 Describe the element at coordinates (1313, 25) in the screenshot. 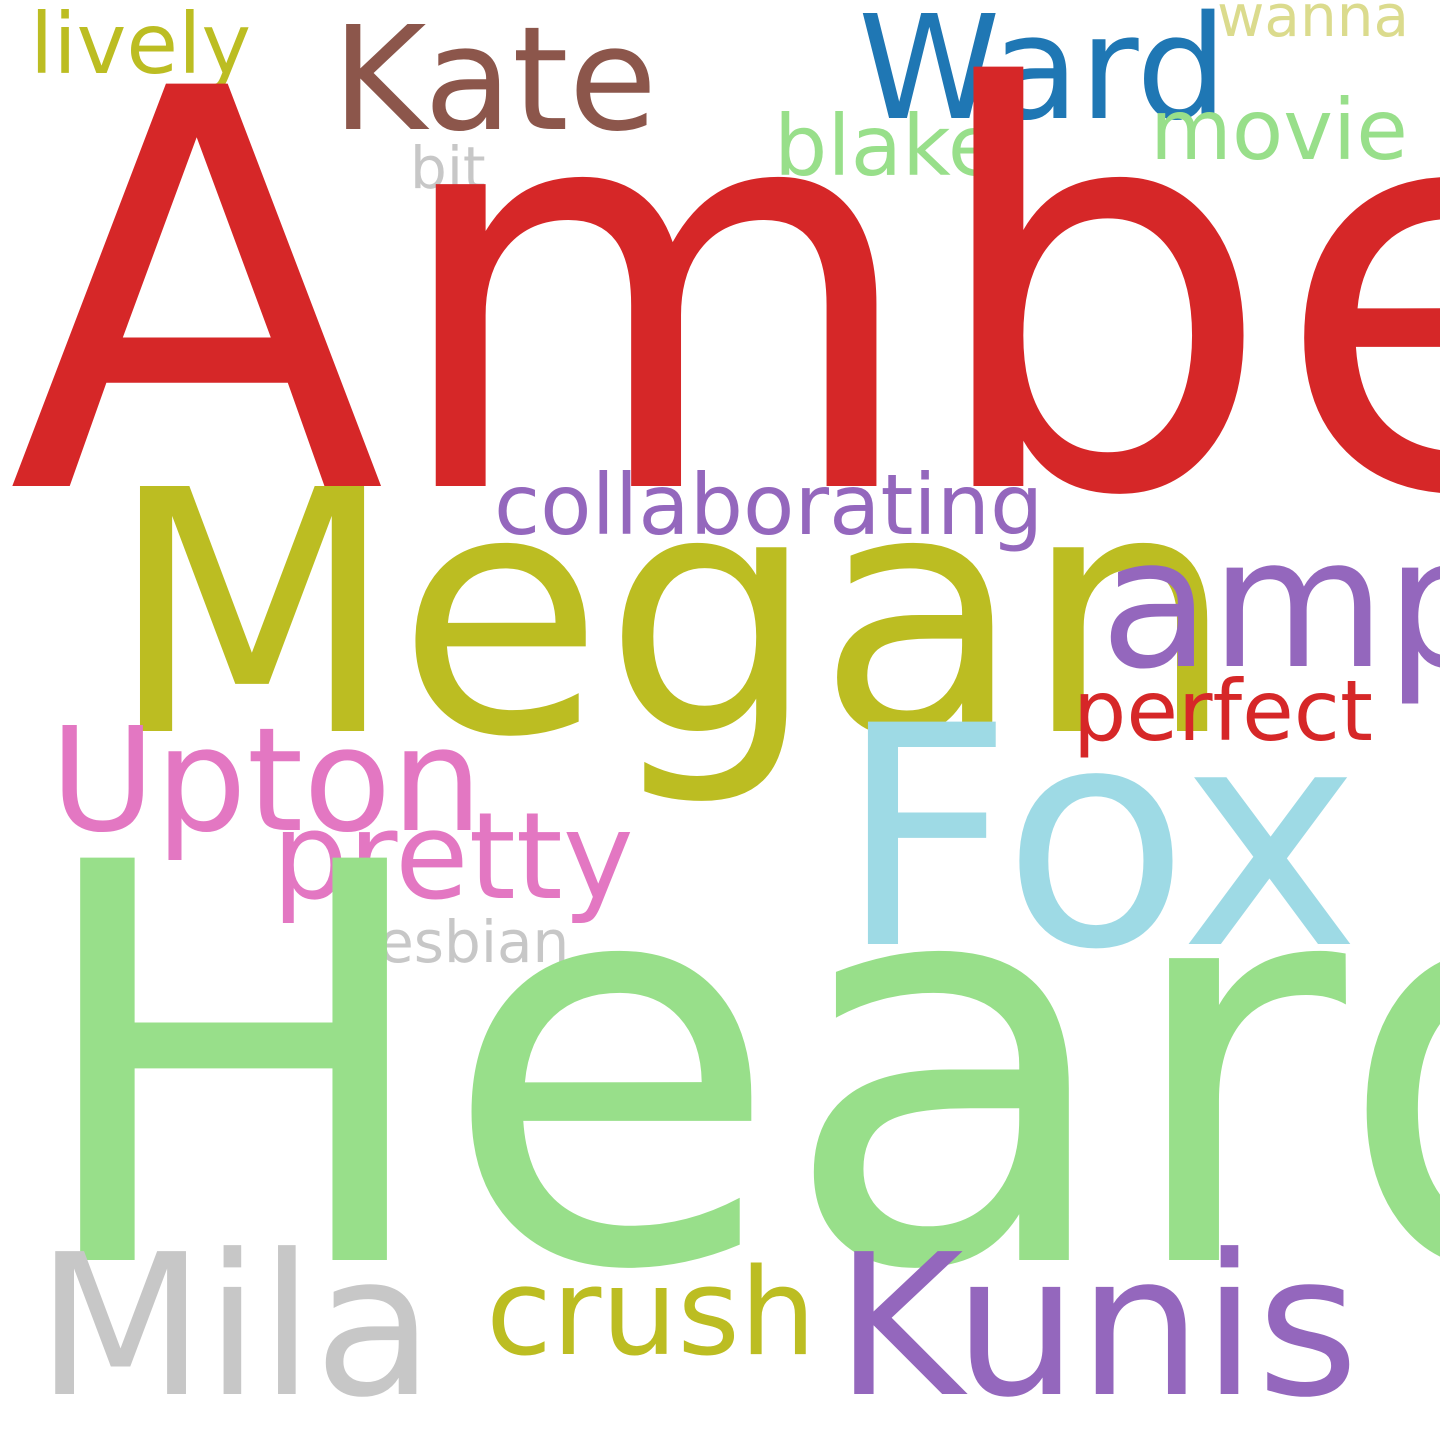

I see `word-wanna: wanna` at that location.